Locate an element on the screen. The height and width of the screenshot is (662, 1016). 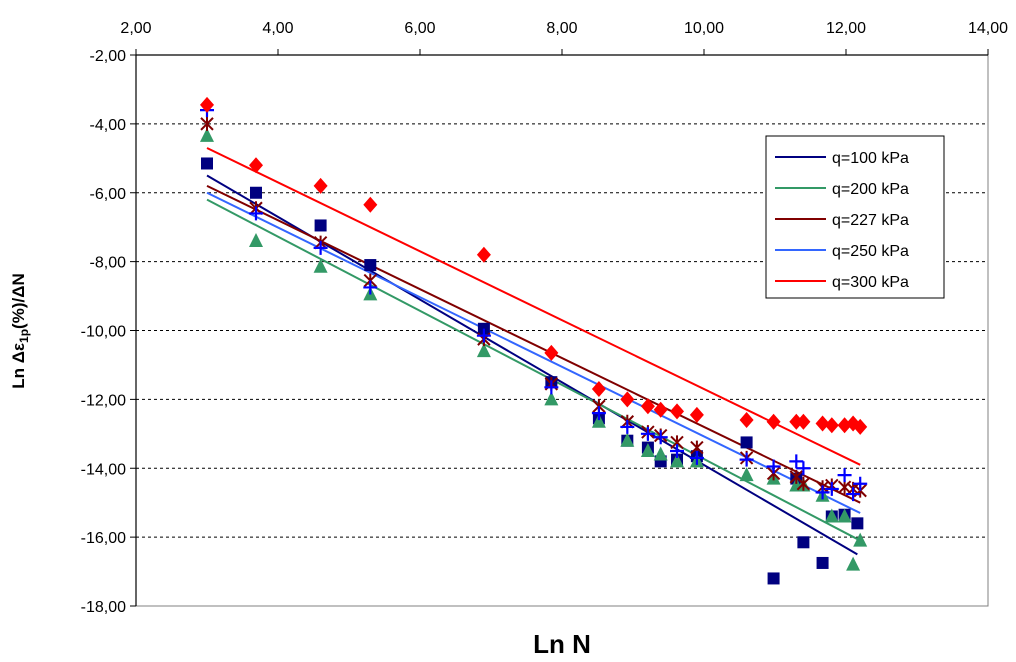
y-tick-label: -18,00 is located at coordinates (103, 607).